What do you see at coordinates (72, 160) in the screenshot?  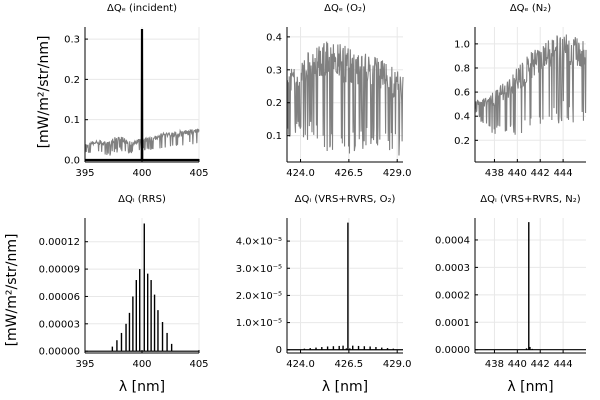 I see `y-tick-label: 0.0` at bounding box center [72, 160].